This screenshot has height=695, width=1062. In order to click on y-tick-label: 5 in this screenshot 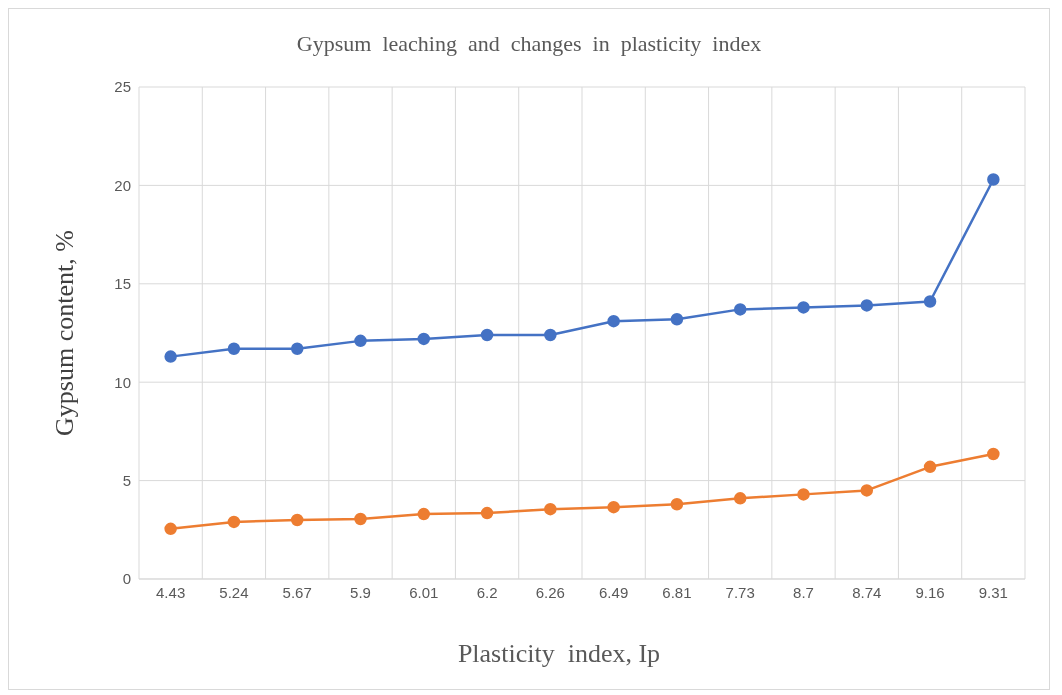, I will do `click(126, 480)`.